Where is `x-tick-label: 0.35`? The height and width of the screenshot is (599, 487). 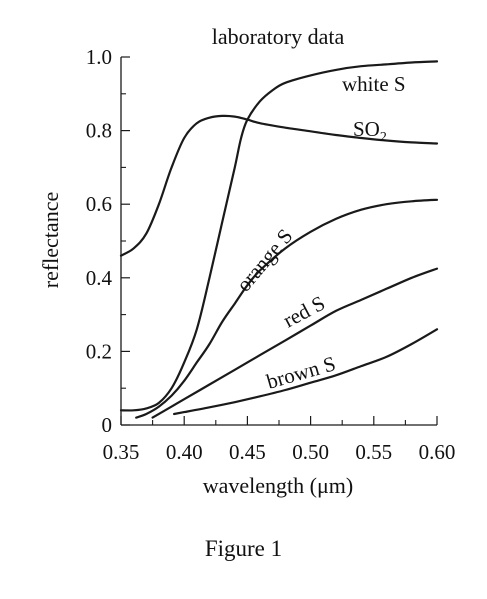
x-tick-label: 0.35 is located at coordinates (121, 452).